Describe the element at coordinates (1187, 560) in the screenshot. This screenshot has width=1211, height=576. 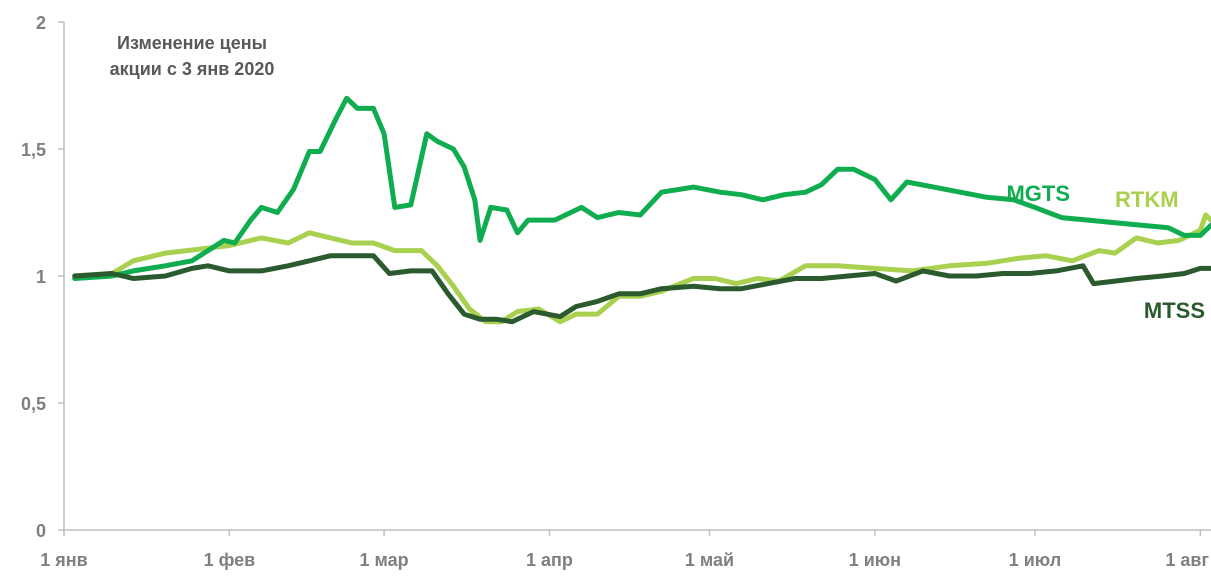
I see `x-tick-label: 1 авг` at that location.